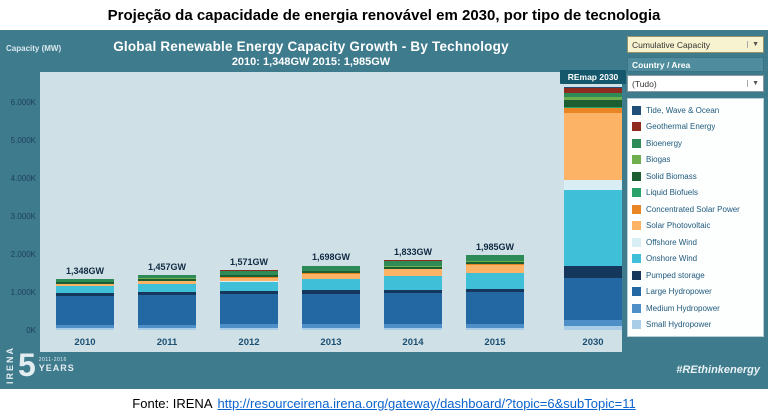 The image size is (768, 418). I want to click on legend-item-onshore-wind: Onshore Wind, so click(695, 259).